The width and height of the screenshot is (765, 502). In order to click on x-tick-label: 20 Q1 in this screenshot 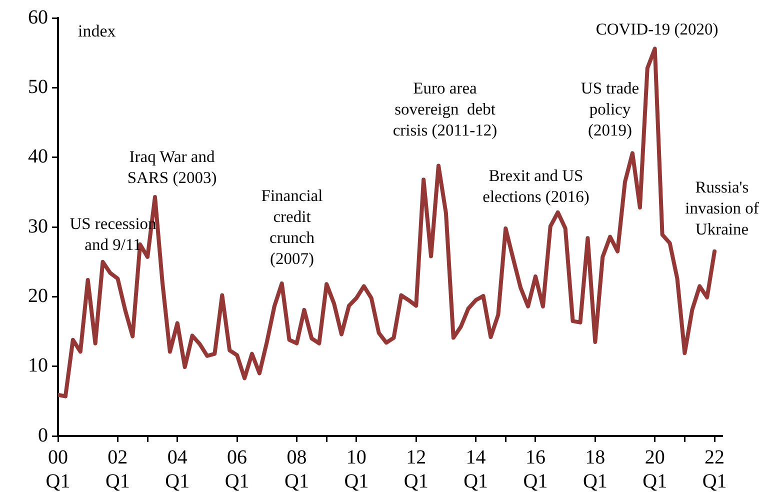, I will do `click(655, 469)`.